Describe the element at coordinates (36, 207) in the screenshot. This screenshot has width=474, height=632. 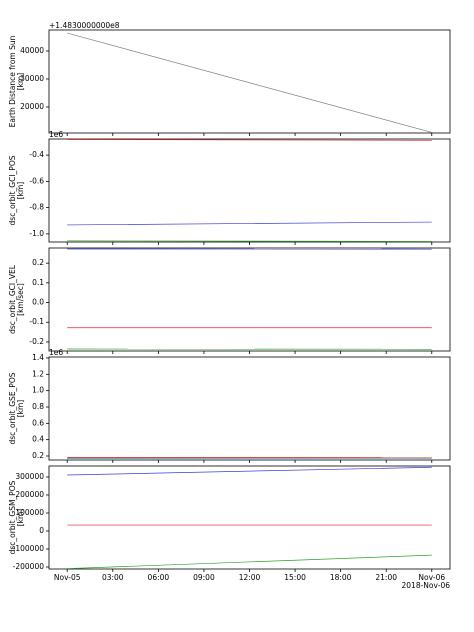
I see `y-tick-label: -0.8` at that location.